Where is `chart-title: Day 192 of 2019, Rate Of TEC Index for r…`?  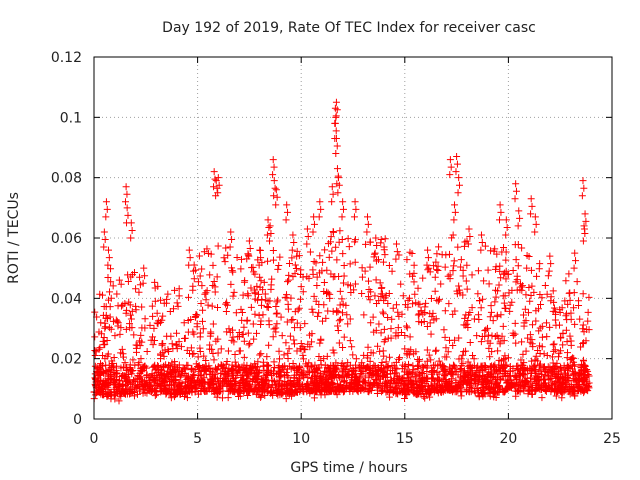 chart-title: Day 192 of 2019, Rate Of TEC Index for r… is located at coordinates (349, 28).